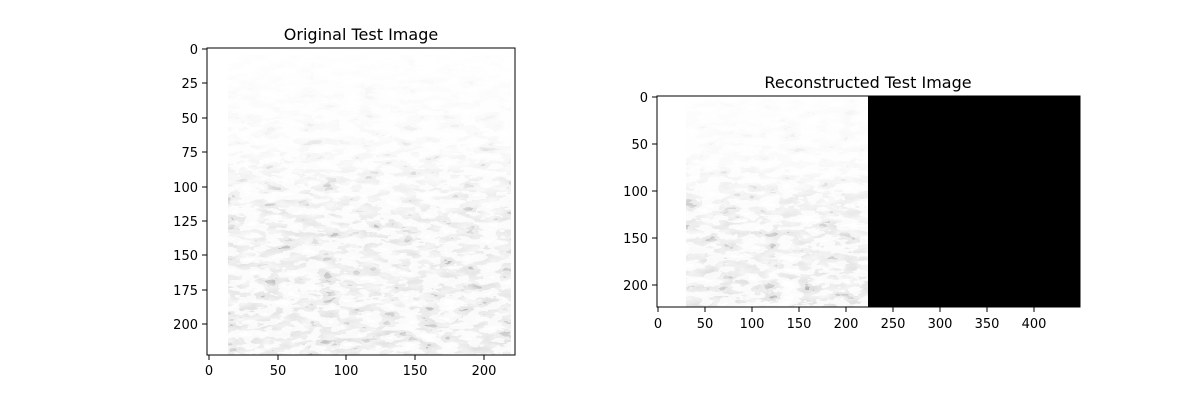 The width and height of the screenshot is (1200, 400). I want to click on x-tick-label: 300, so click(940, 324).